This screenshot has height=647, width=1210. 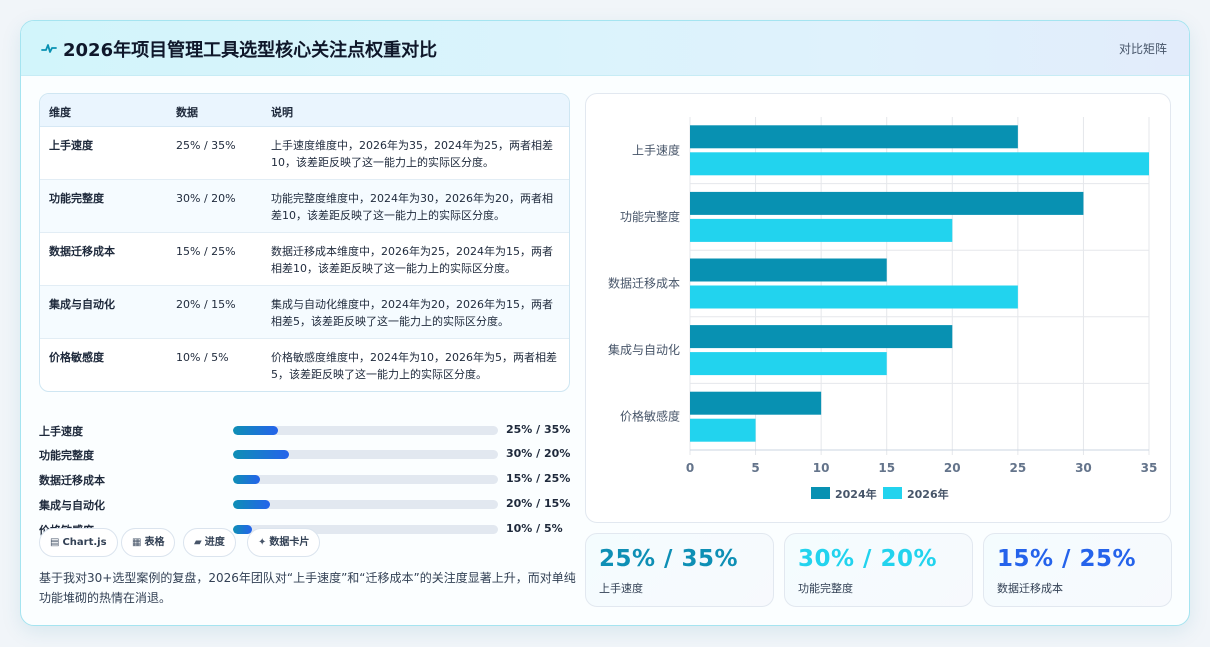 I want to click on x-tick-label: 15, so click(x=886, y=468).